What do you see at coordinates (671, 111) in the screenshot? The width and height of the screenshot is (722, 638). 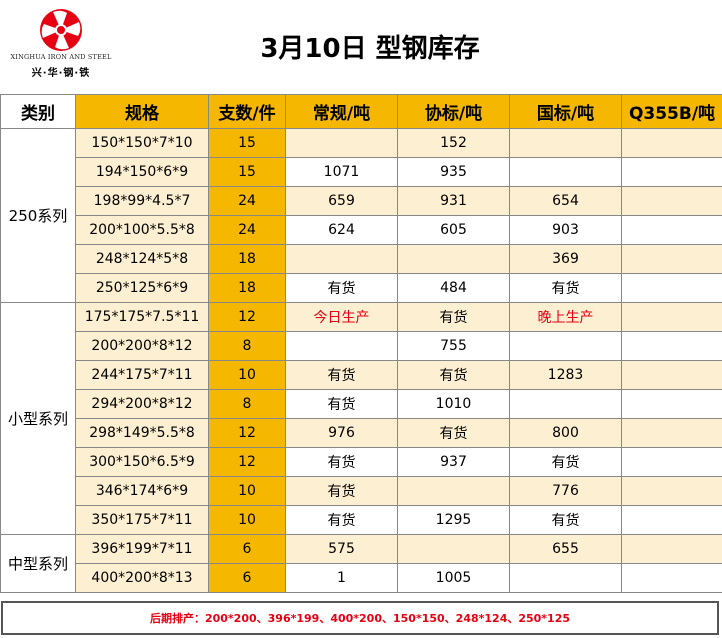 I see `header-q355b: Q355B/吨` at bounding box center [671, 111].